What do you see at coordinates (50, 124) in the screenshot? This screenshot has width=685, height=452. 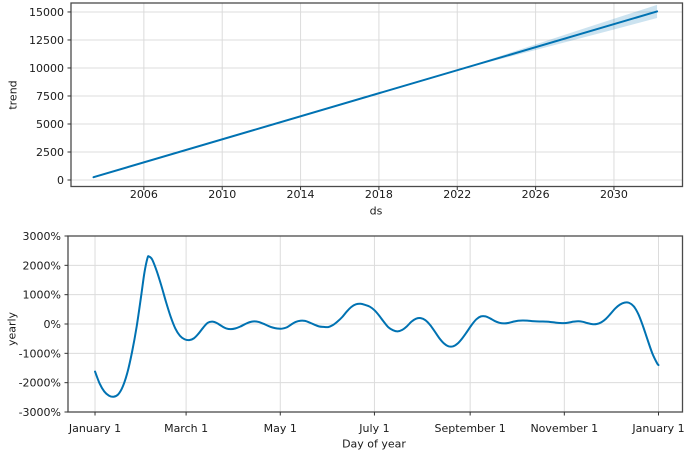 I see `y-tick-label: 5000` at bounding box center [50, 124].